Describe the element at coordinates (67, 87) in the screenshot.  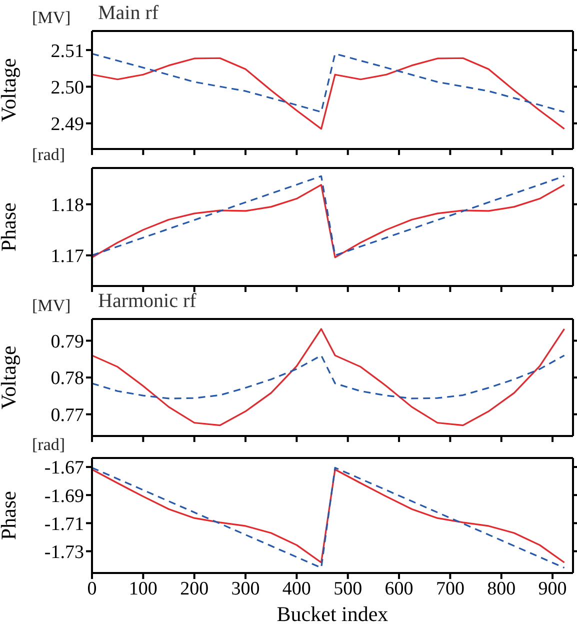
I see `y-tick-label: 2.50` at that location.